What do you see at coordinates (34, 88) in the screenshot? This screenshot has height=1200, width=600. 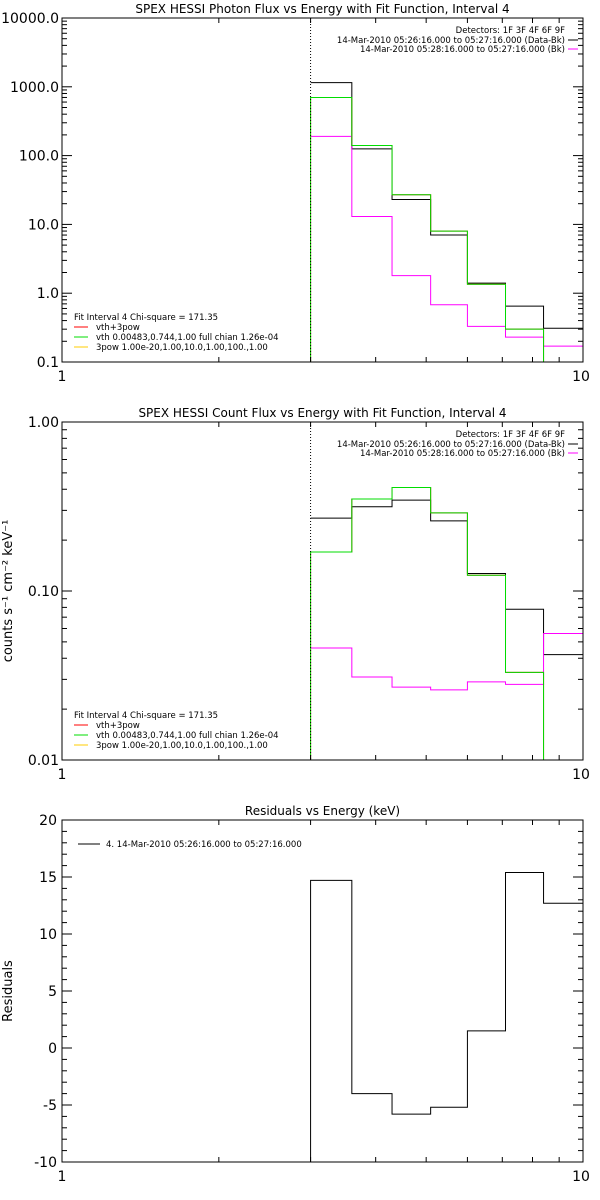 I see `y-tick-label: 1000.0` at bounding box center [34, 88].